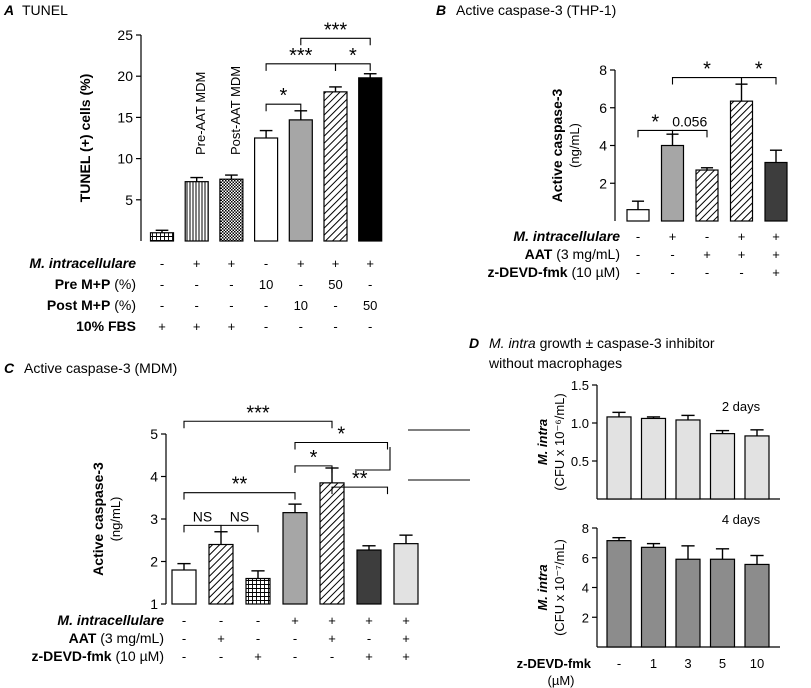 This screenshot has width=811, height=688. What do you see at coordinates (125, 159) in the screenshot?
I see `y-tick-label: 10` at bounding box center [125, 159].